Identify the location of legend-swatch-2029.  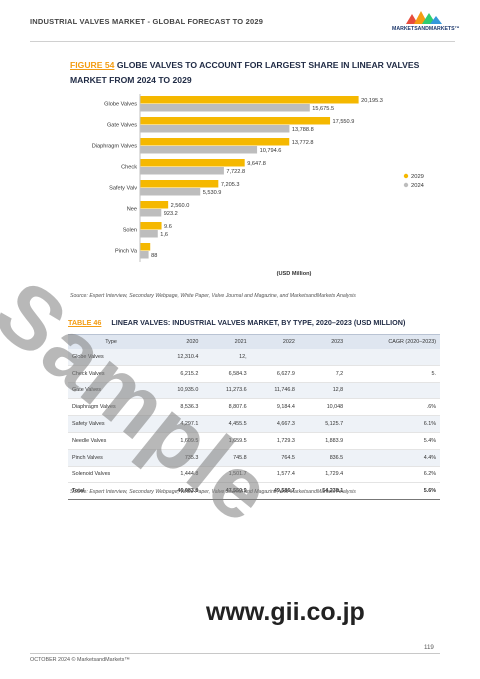
(406, 176).